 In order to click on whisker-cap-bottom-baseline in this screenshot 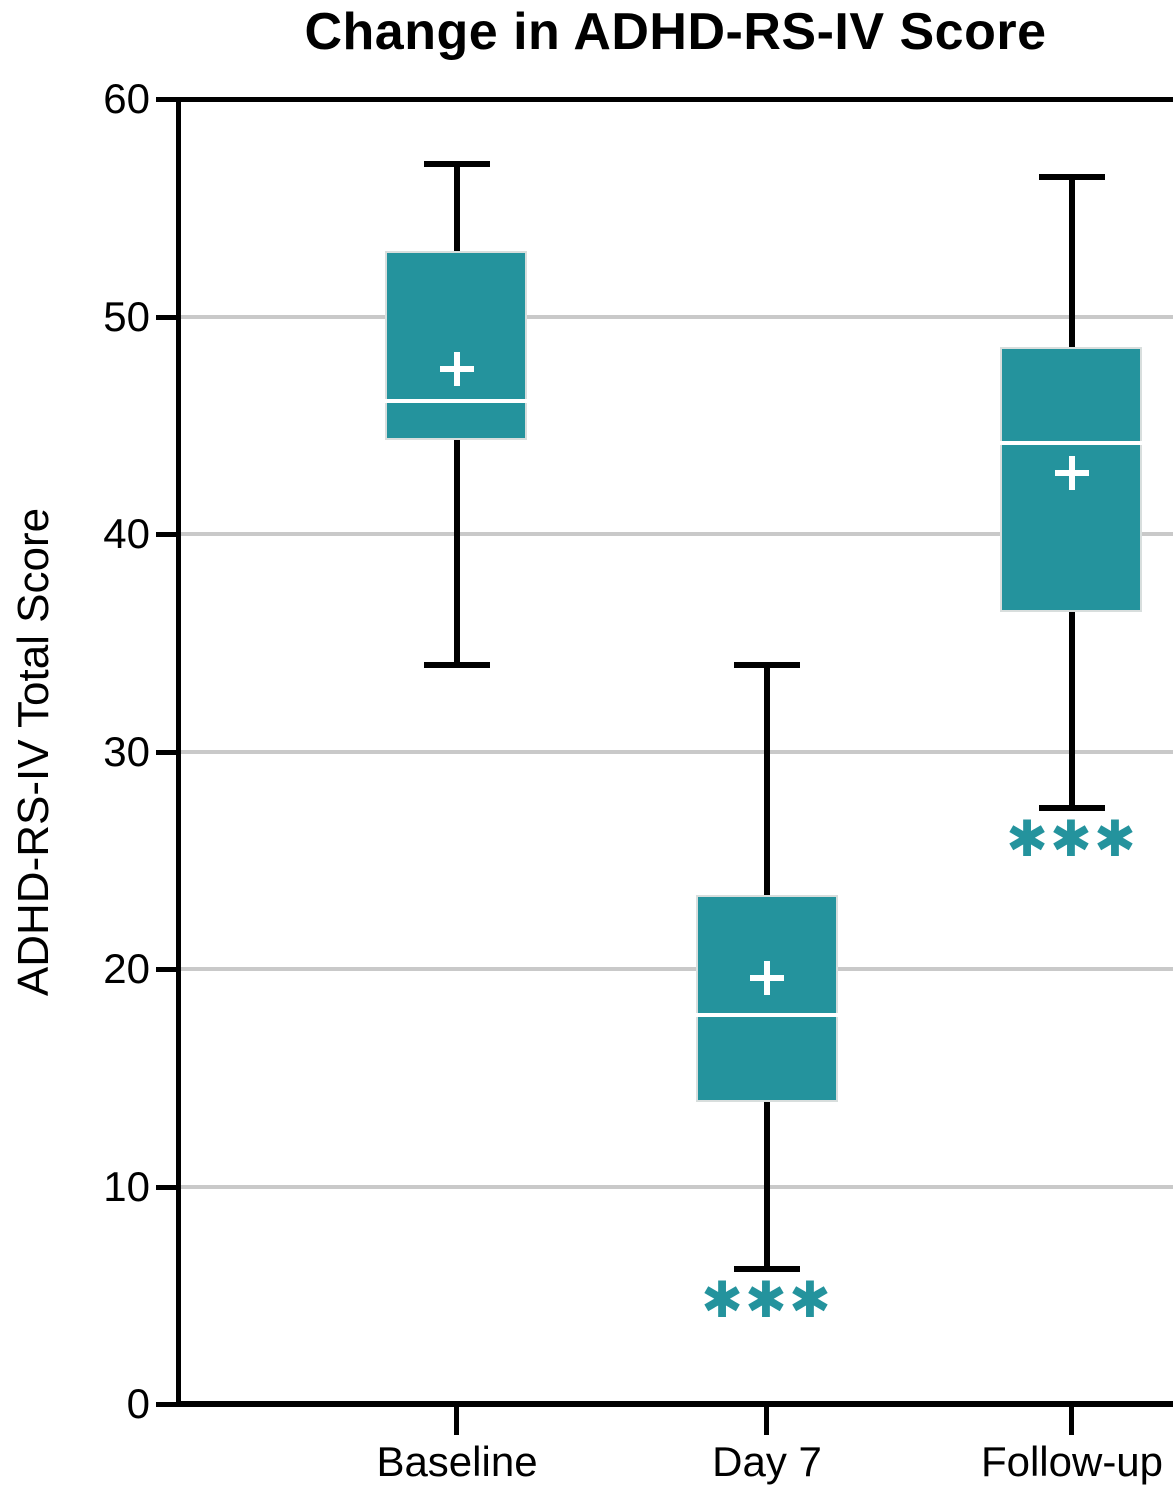, I will do `click(457, 665)`.